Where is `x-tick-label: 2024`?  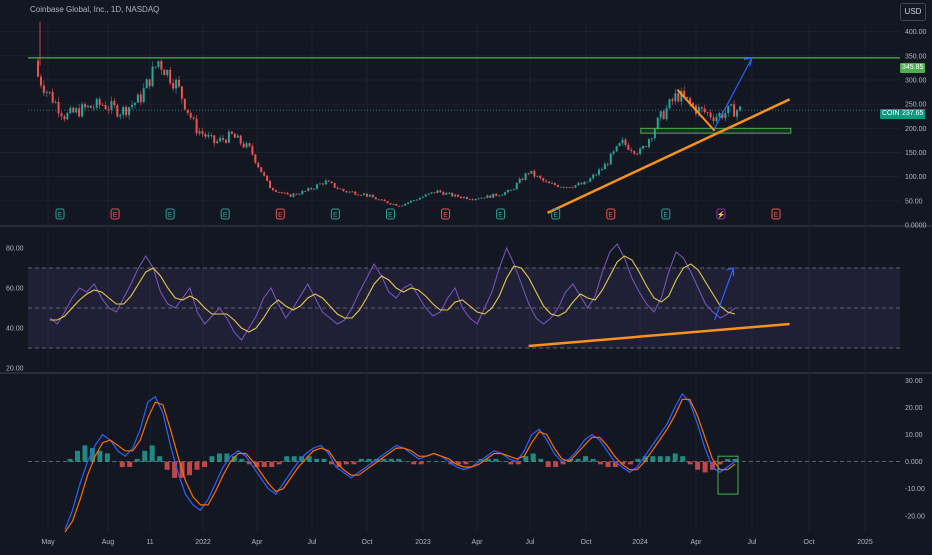 x-tick-label: 2024 is located at coordinates (640, 542).